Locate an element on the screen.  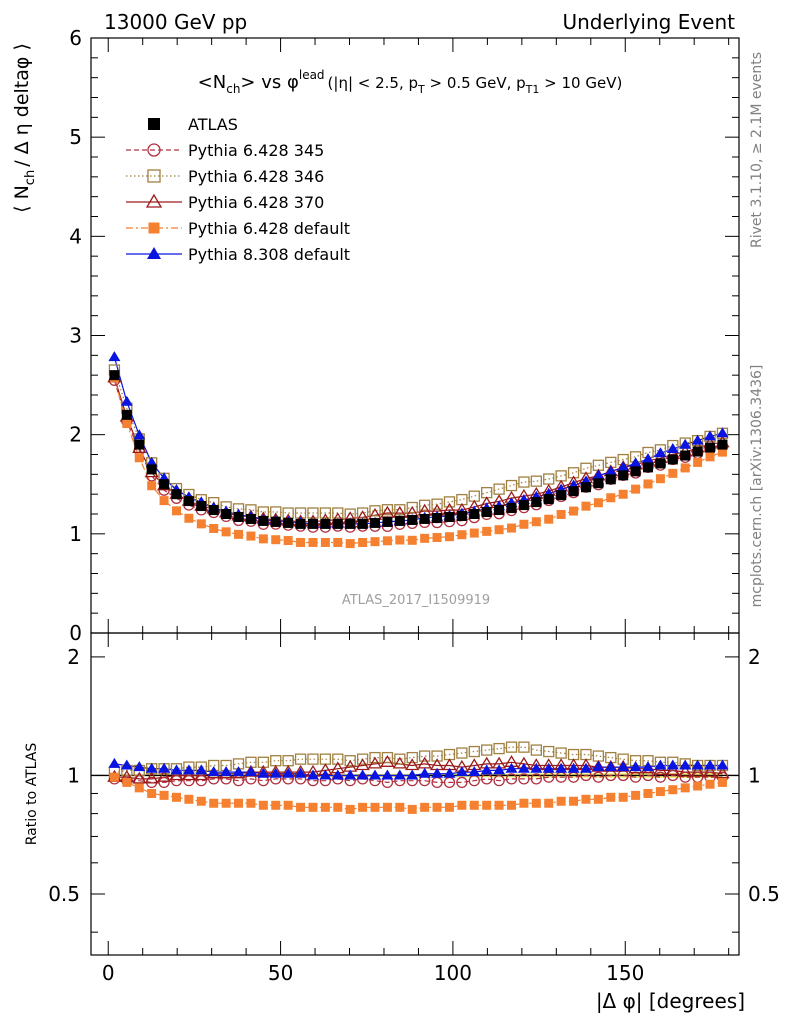
legend-label-pythia-6-428-370: Pythia 6.428 370 is located at coordinates (256, 202).